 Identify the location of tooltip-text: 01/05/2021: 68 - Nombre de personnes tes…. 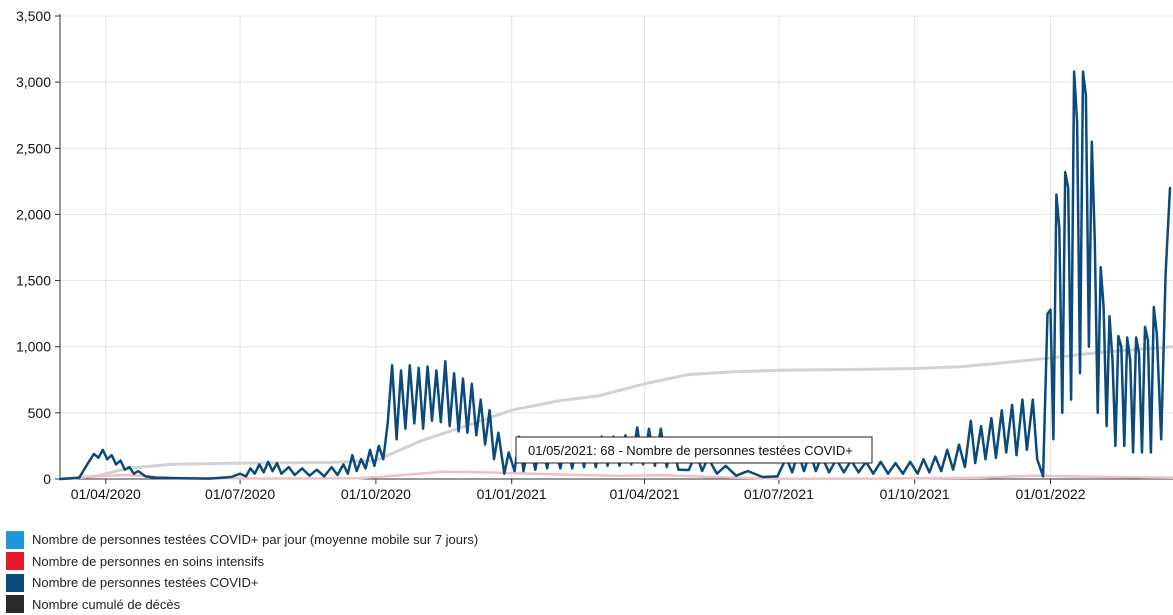
(690, 450).